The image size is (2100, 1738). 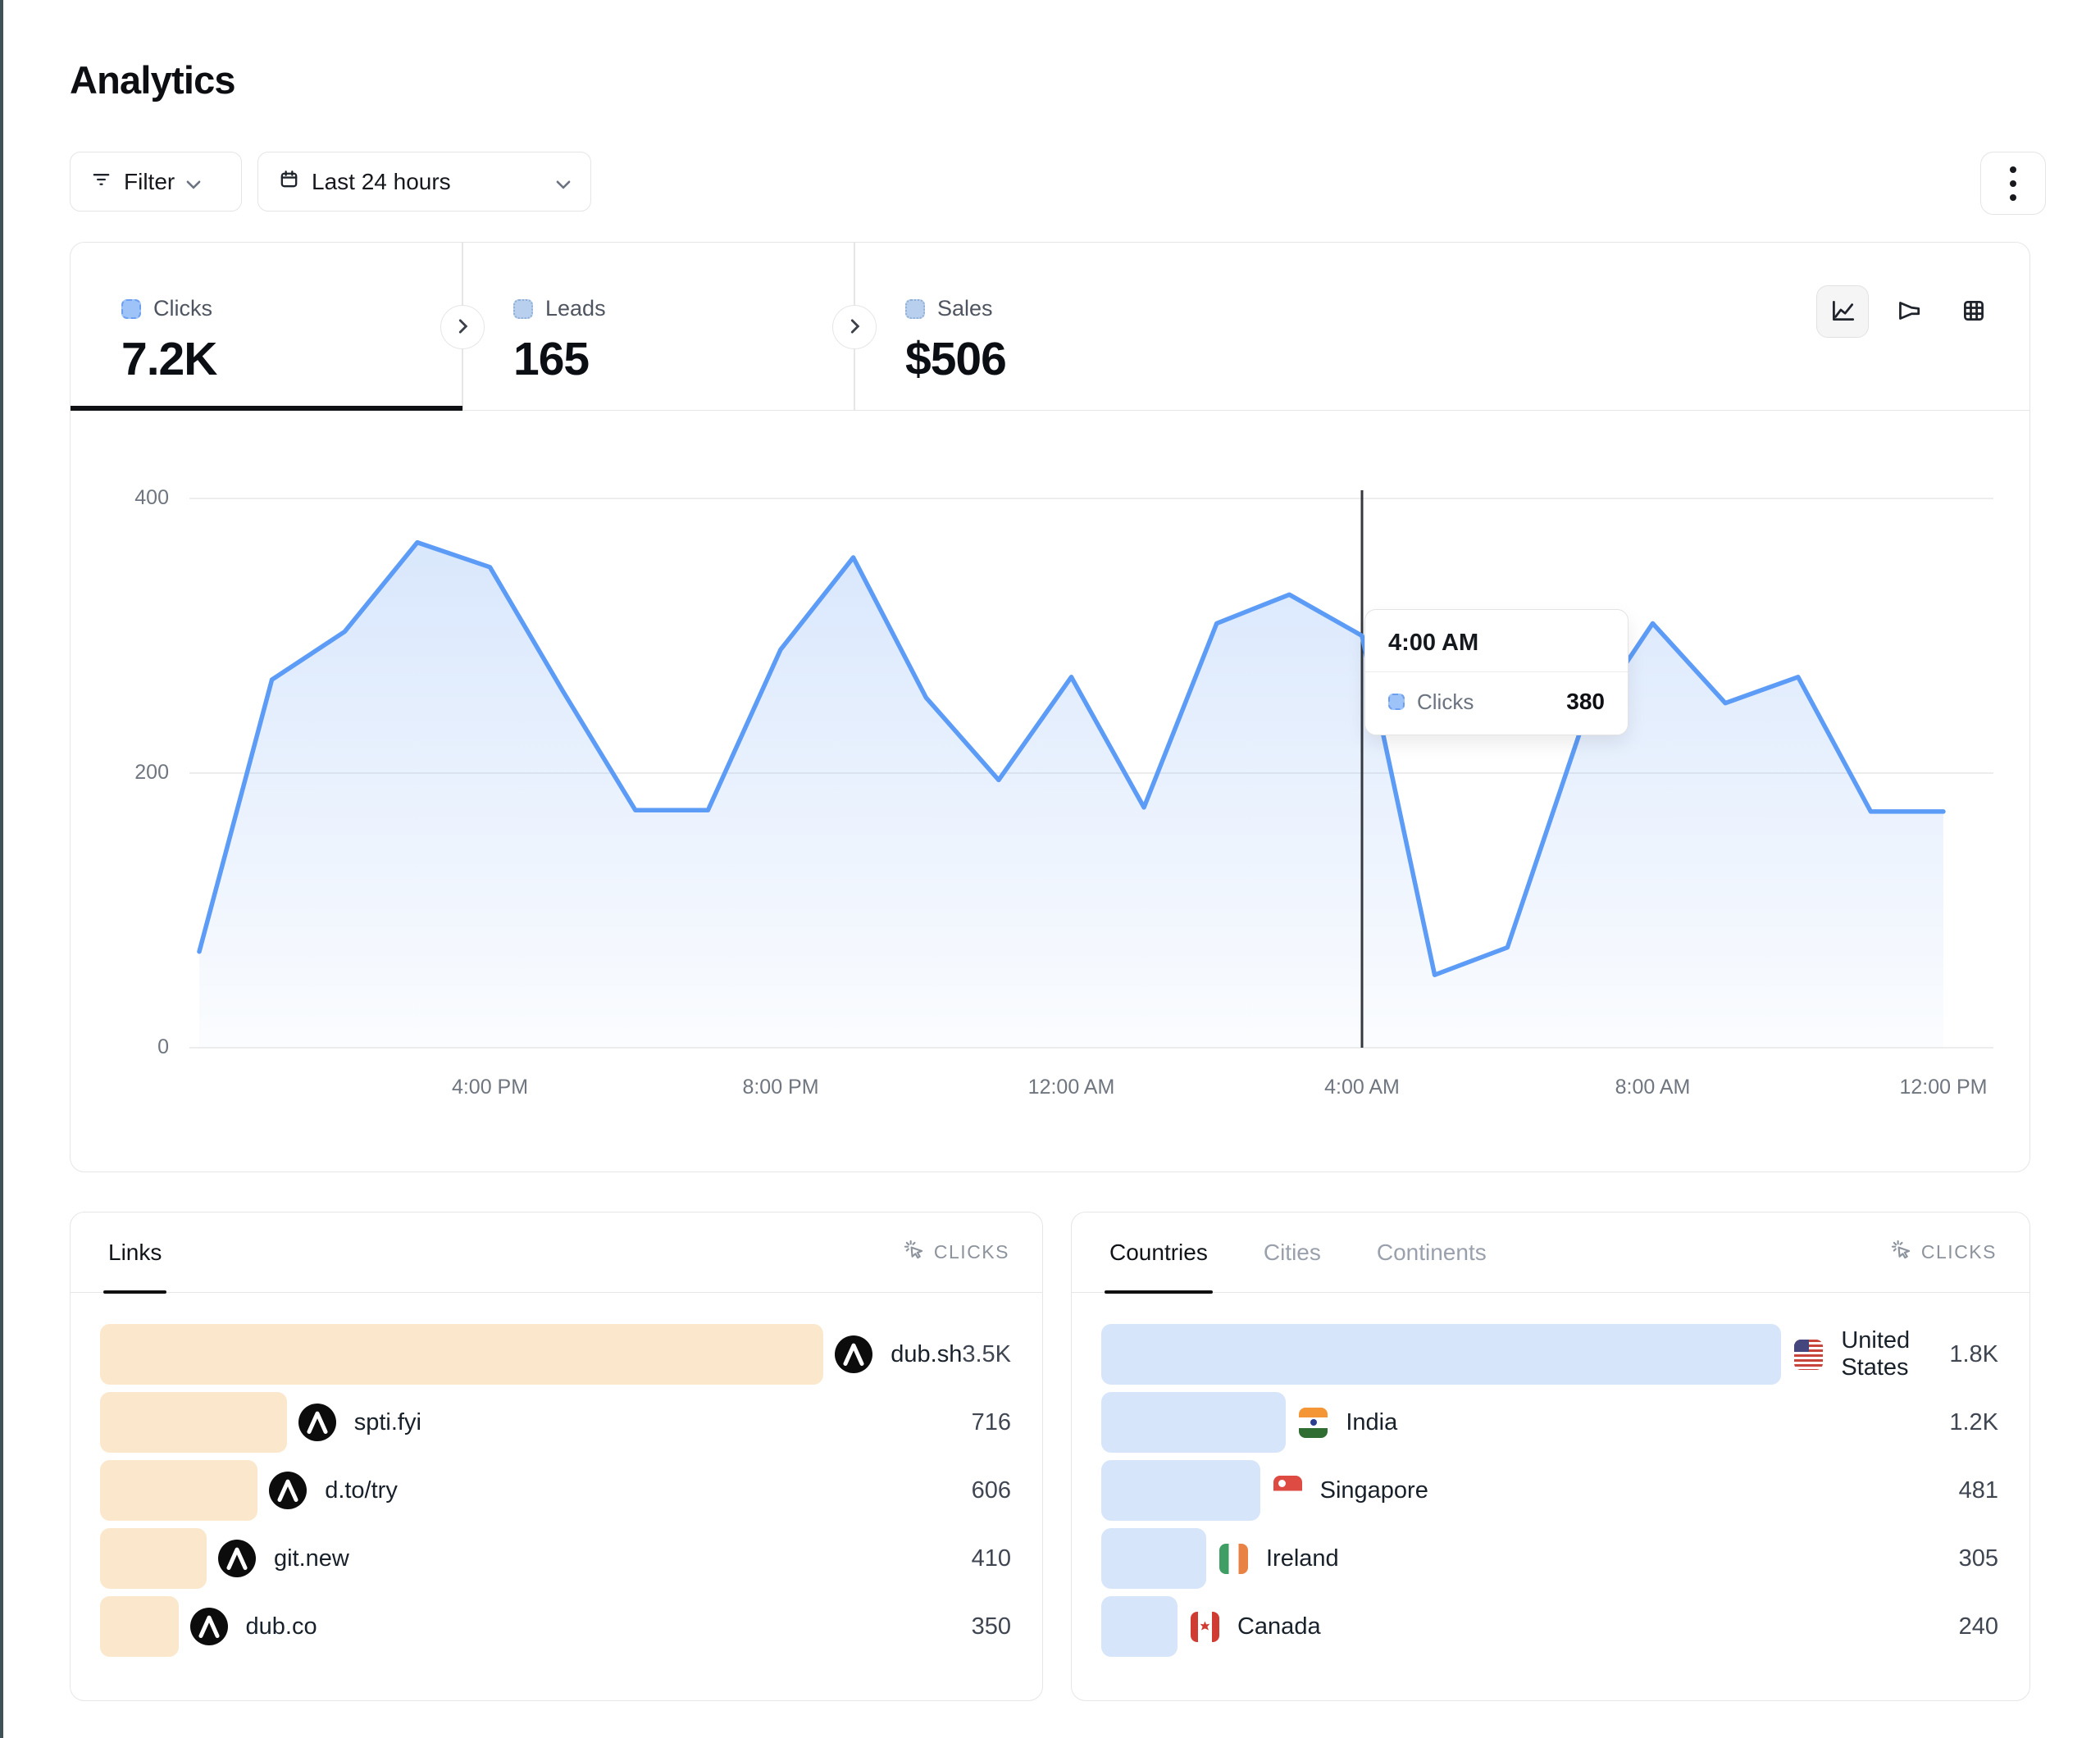 What do you see at coordinates (1978, 1626) in the screenshot?
I see `country-clicks-value: 240` at bounding box center [1978, 1626].